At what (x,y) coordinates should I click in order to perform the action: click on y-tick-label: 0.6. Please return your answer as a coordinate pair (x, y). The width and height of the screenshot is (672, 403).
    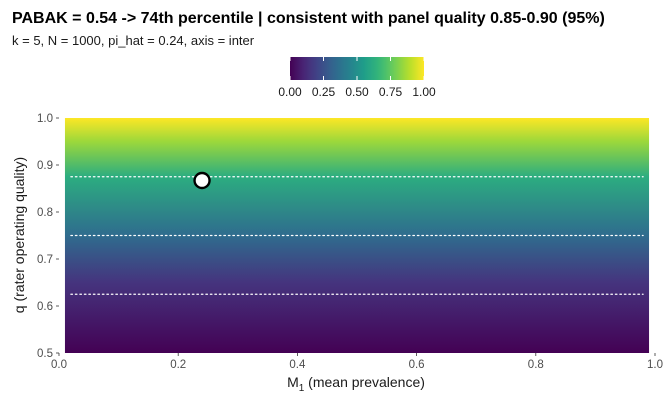
    Looking at the image, I should click on (45, 307).